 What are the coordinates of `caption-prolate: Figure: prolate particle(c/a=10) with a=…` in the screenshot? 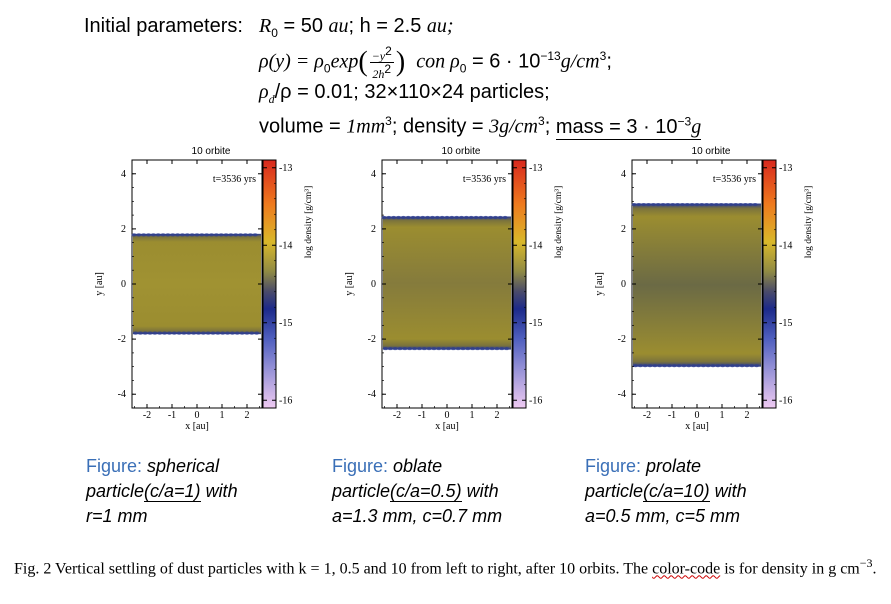 It's located at (666, 491).